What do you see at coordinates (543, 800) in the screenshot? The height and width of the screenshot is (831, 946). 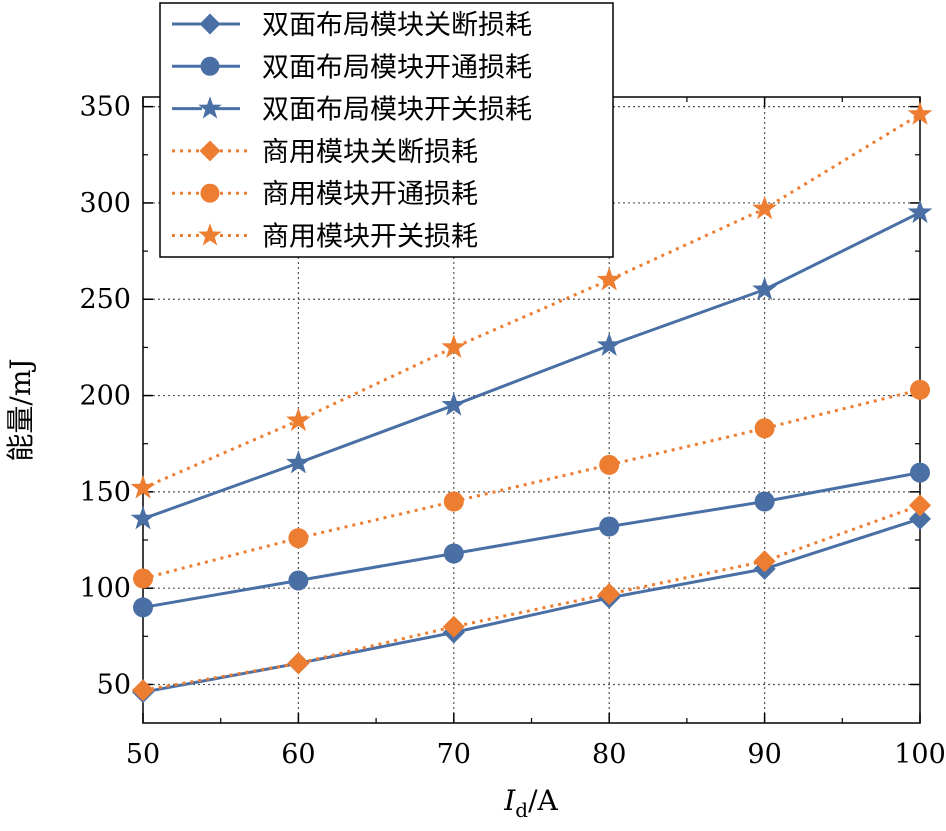 I see `x-axis-label-unit: /A` at bounding box center [543, 800].